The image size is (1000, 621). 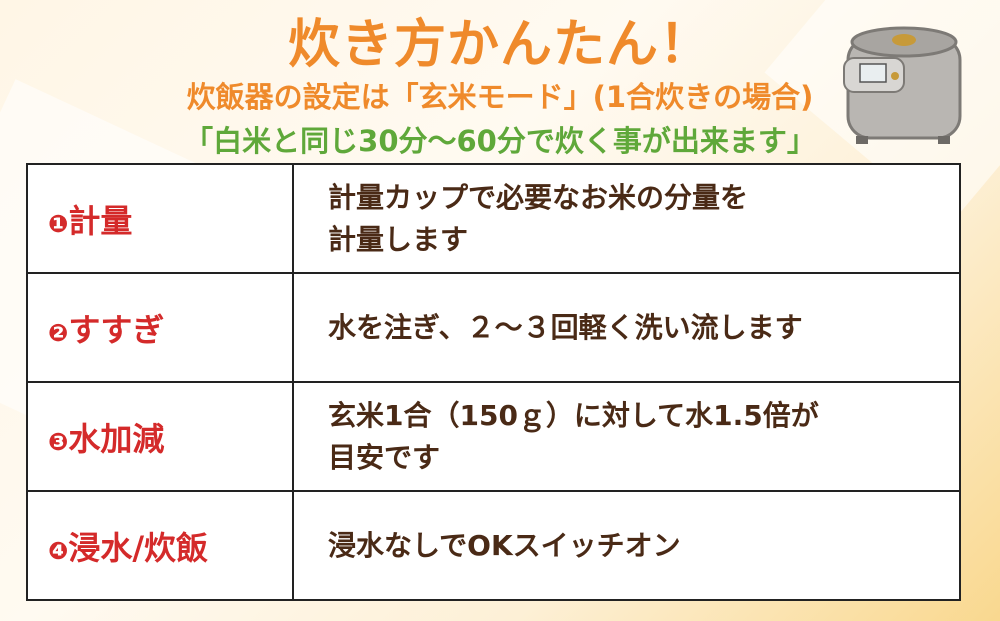 I want to click on desc-line: 計量します, so click(x=398, y=239).